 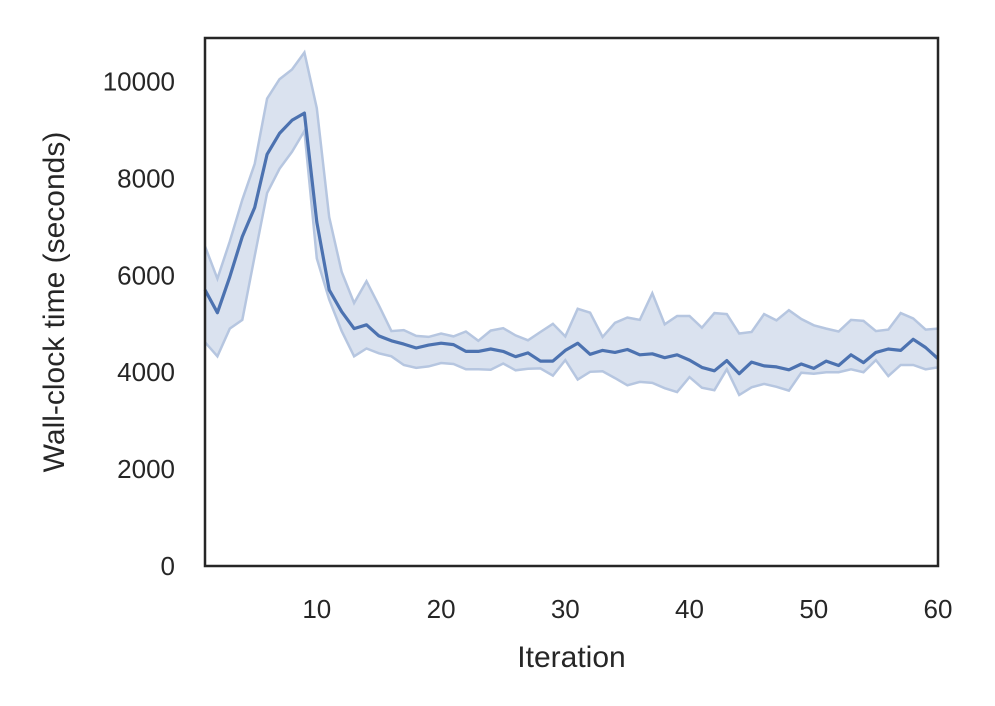 I want to click on x-tick-label: 50, so click(x=813, y=609).